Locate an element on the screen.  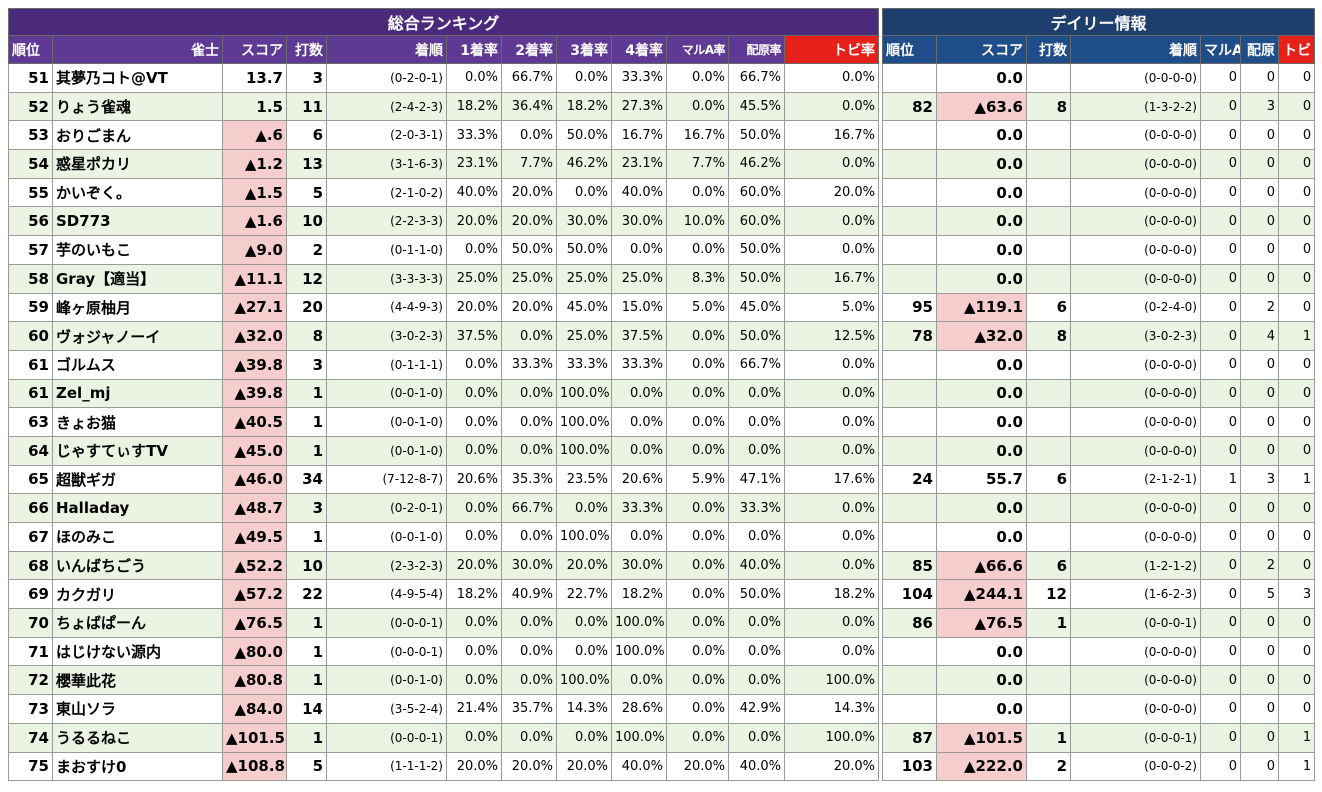
marua-rate-cell: 20.0% is located at coordinates (697, 766).